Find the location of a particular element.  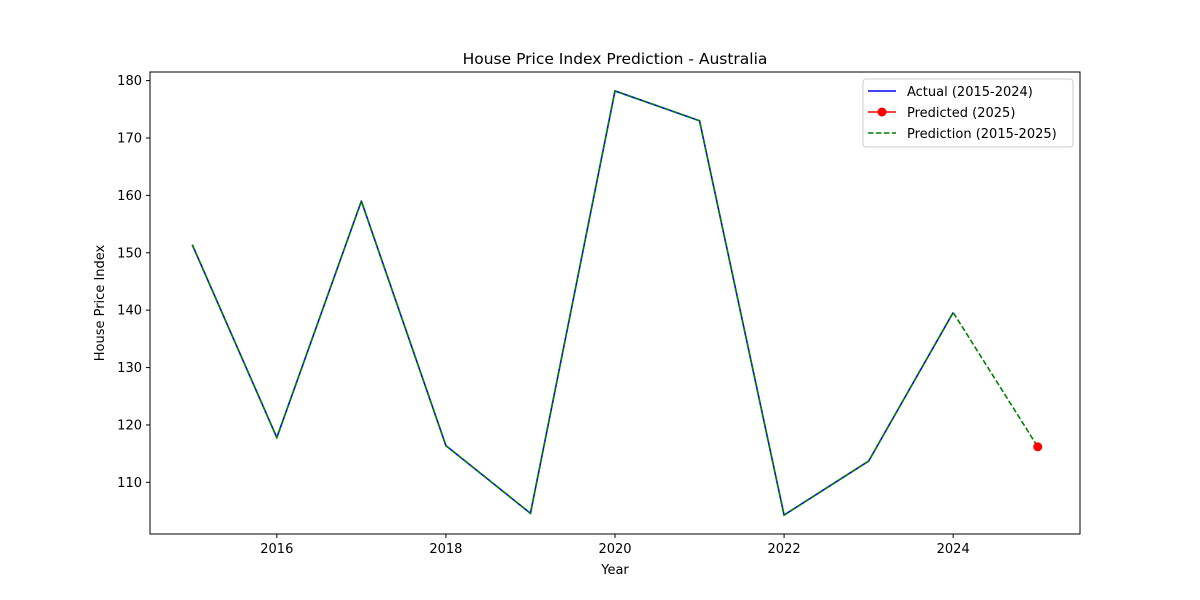

y-tick-label: 170 is located at coordinates (129, 139).